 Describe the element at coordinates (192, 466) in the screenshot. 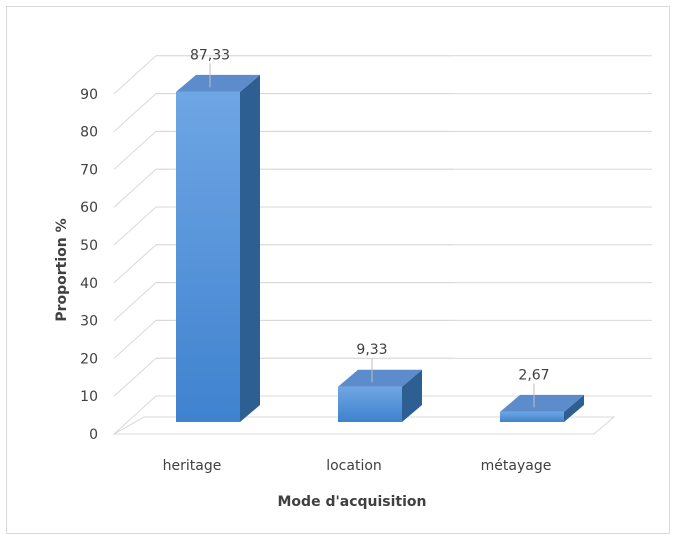

I see `x-category-label: heritage` at that location.